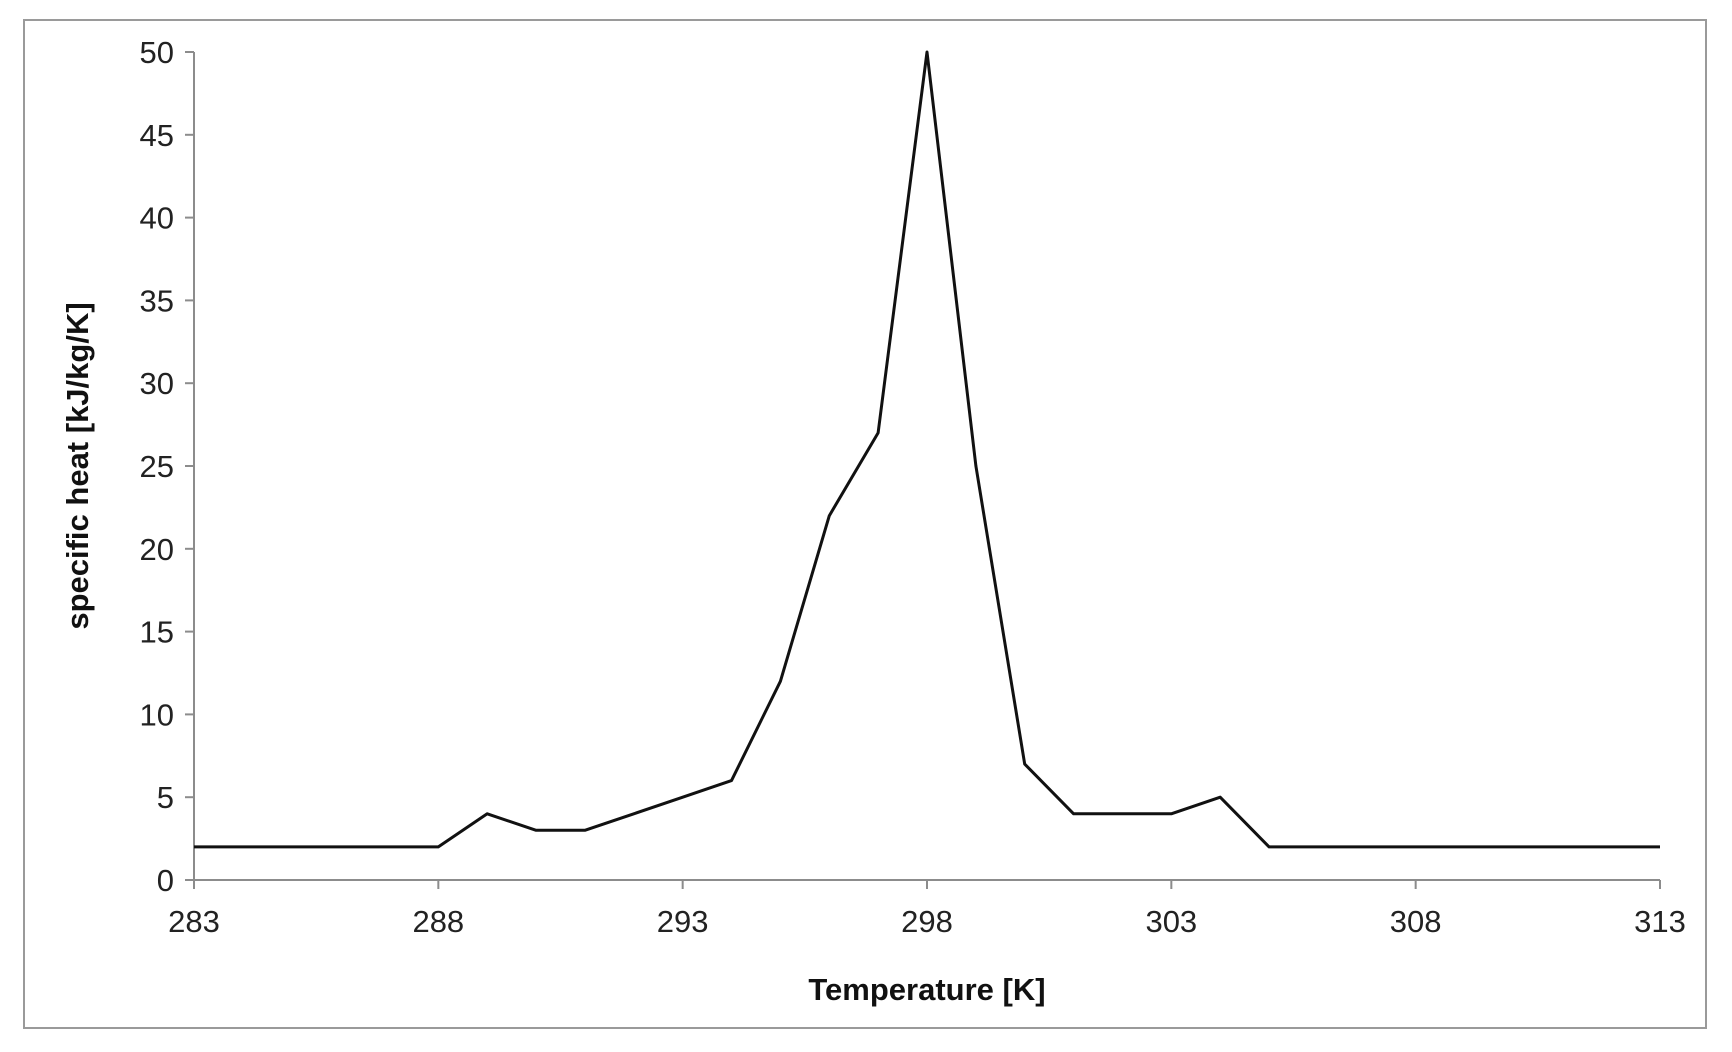 The height and width of the screenshot is (1052, 1732). I want to click on y-tick-label: 30, so click(157, 383).